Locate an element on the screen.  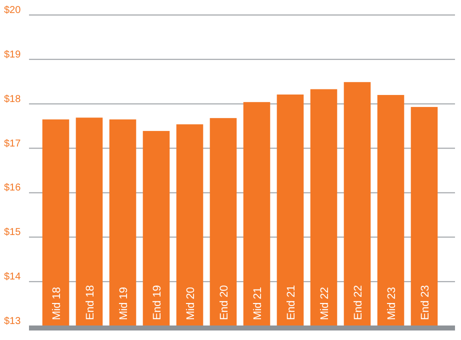
x-tick-label: Mid 21 is located at coordinates (258, 303).